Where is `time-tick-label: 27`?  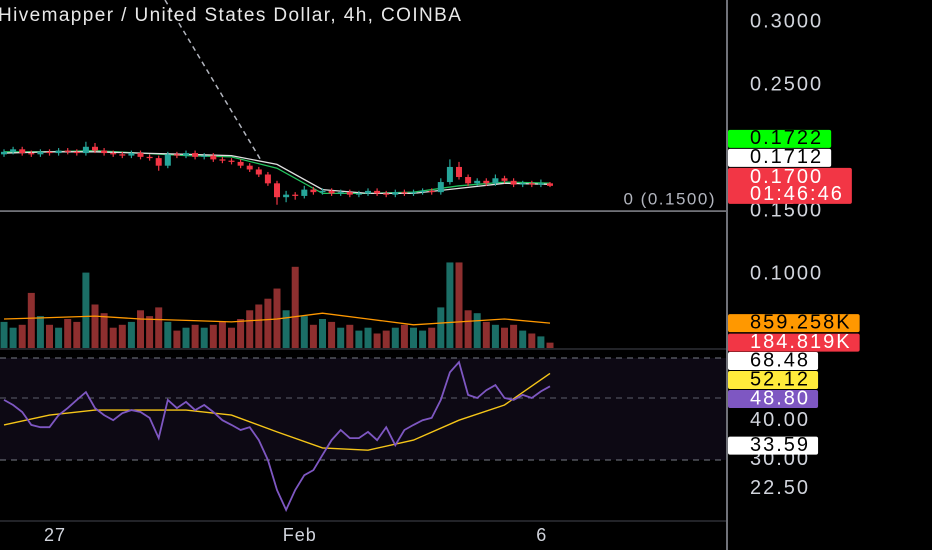
time-tick-label: 27 is located at coordinates (55, 535).